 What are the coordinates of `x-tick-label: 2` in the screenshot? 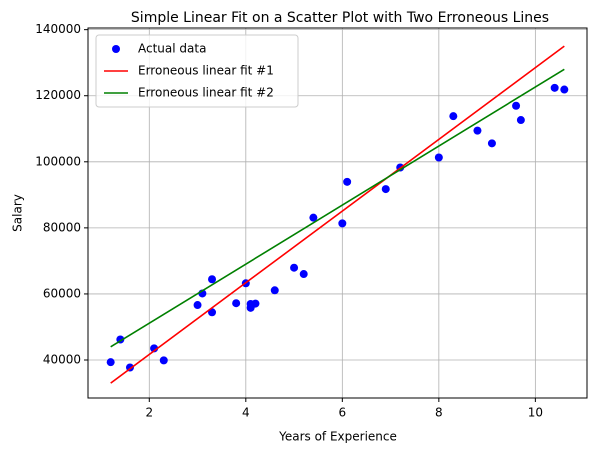 It's located at (149, 413).